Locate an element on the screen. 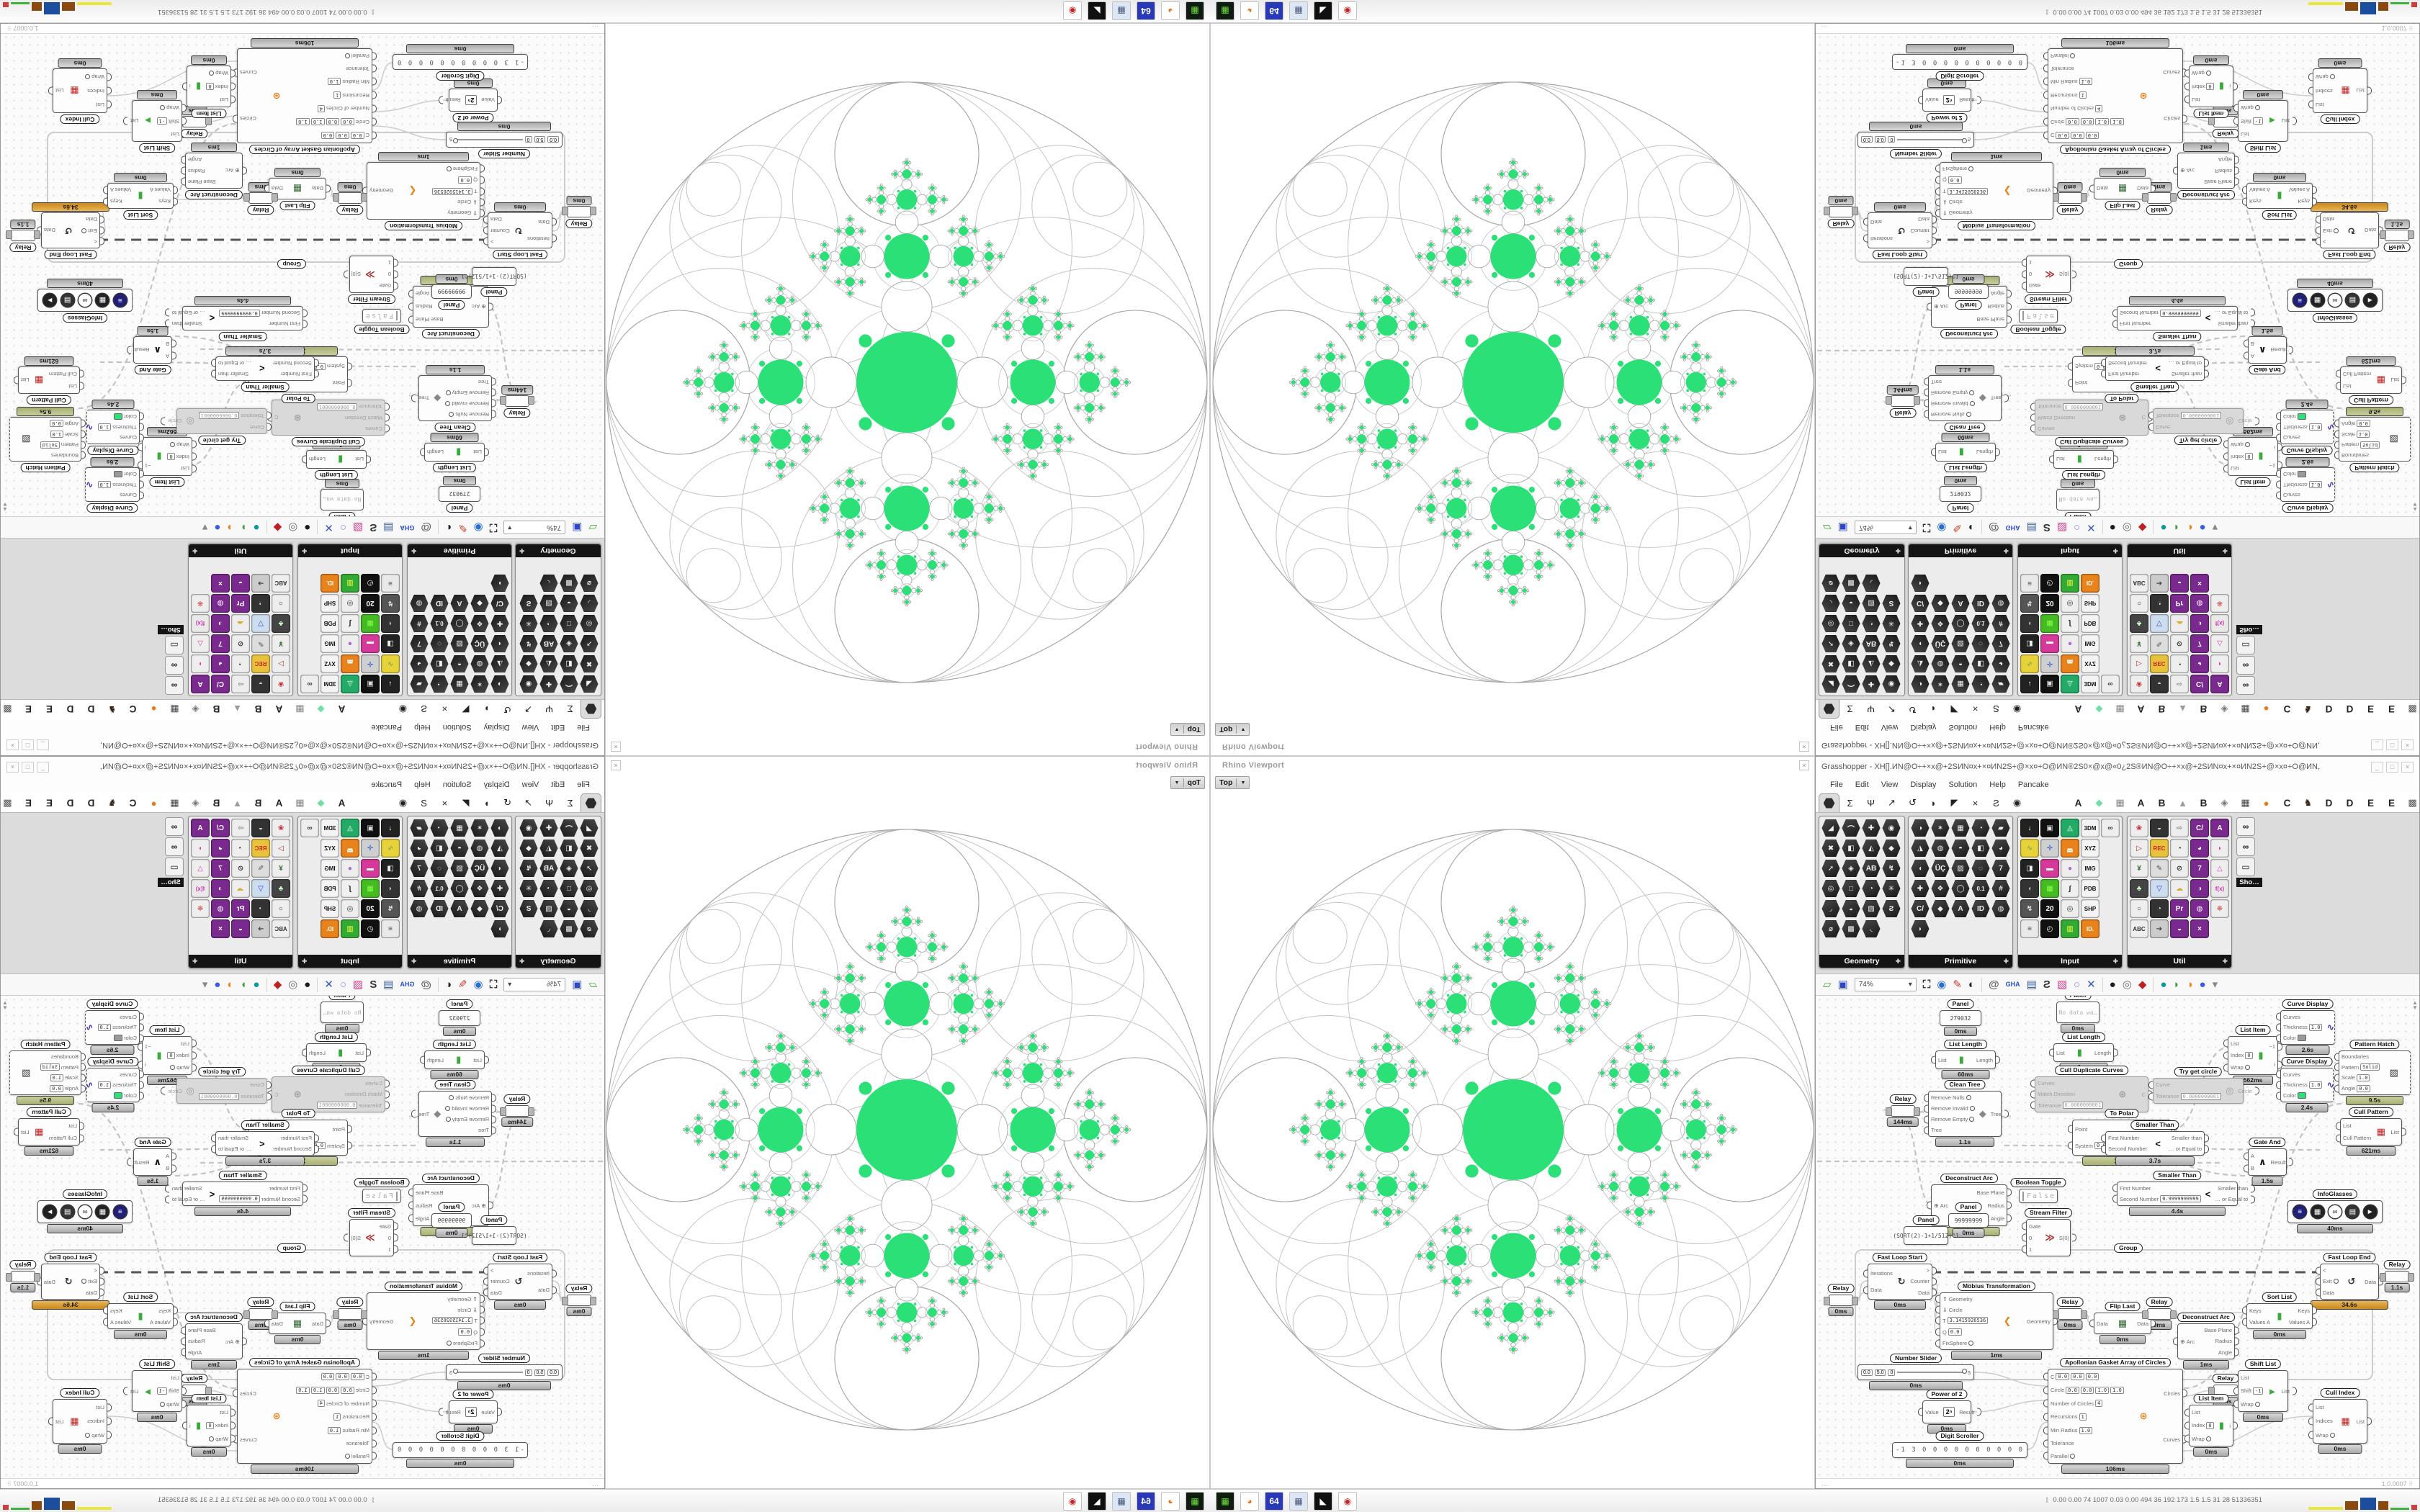 The width and height of the screenshot is (2420, 1512). component-icon: ◌ is located at coordinates (1980, 868).